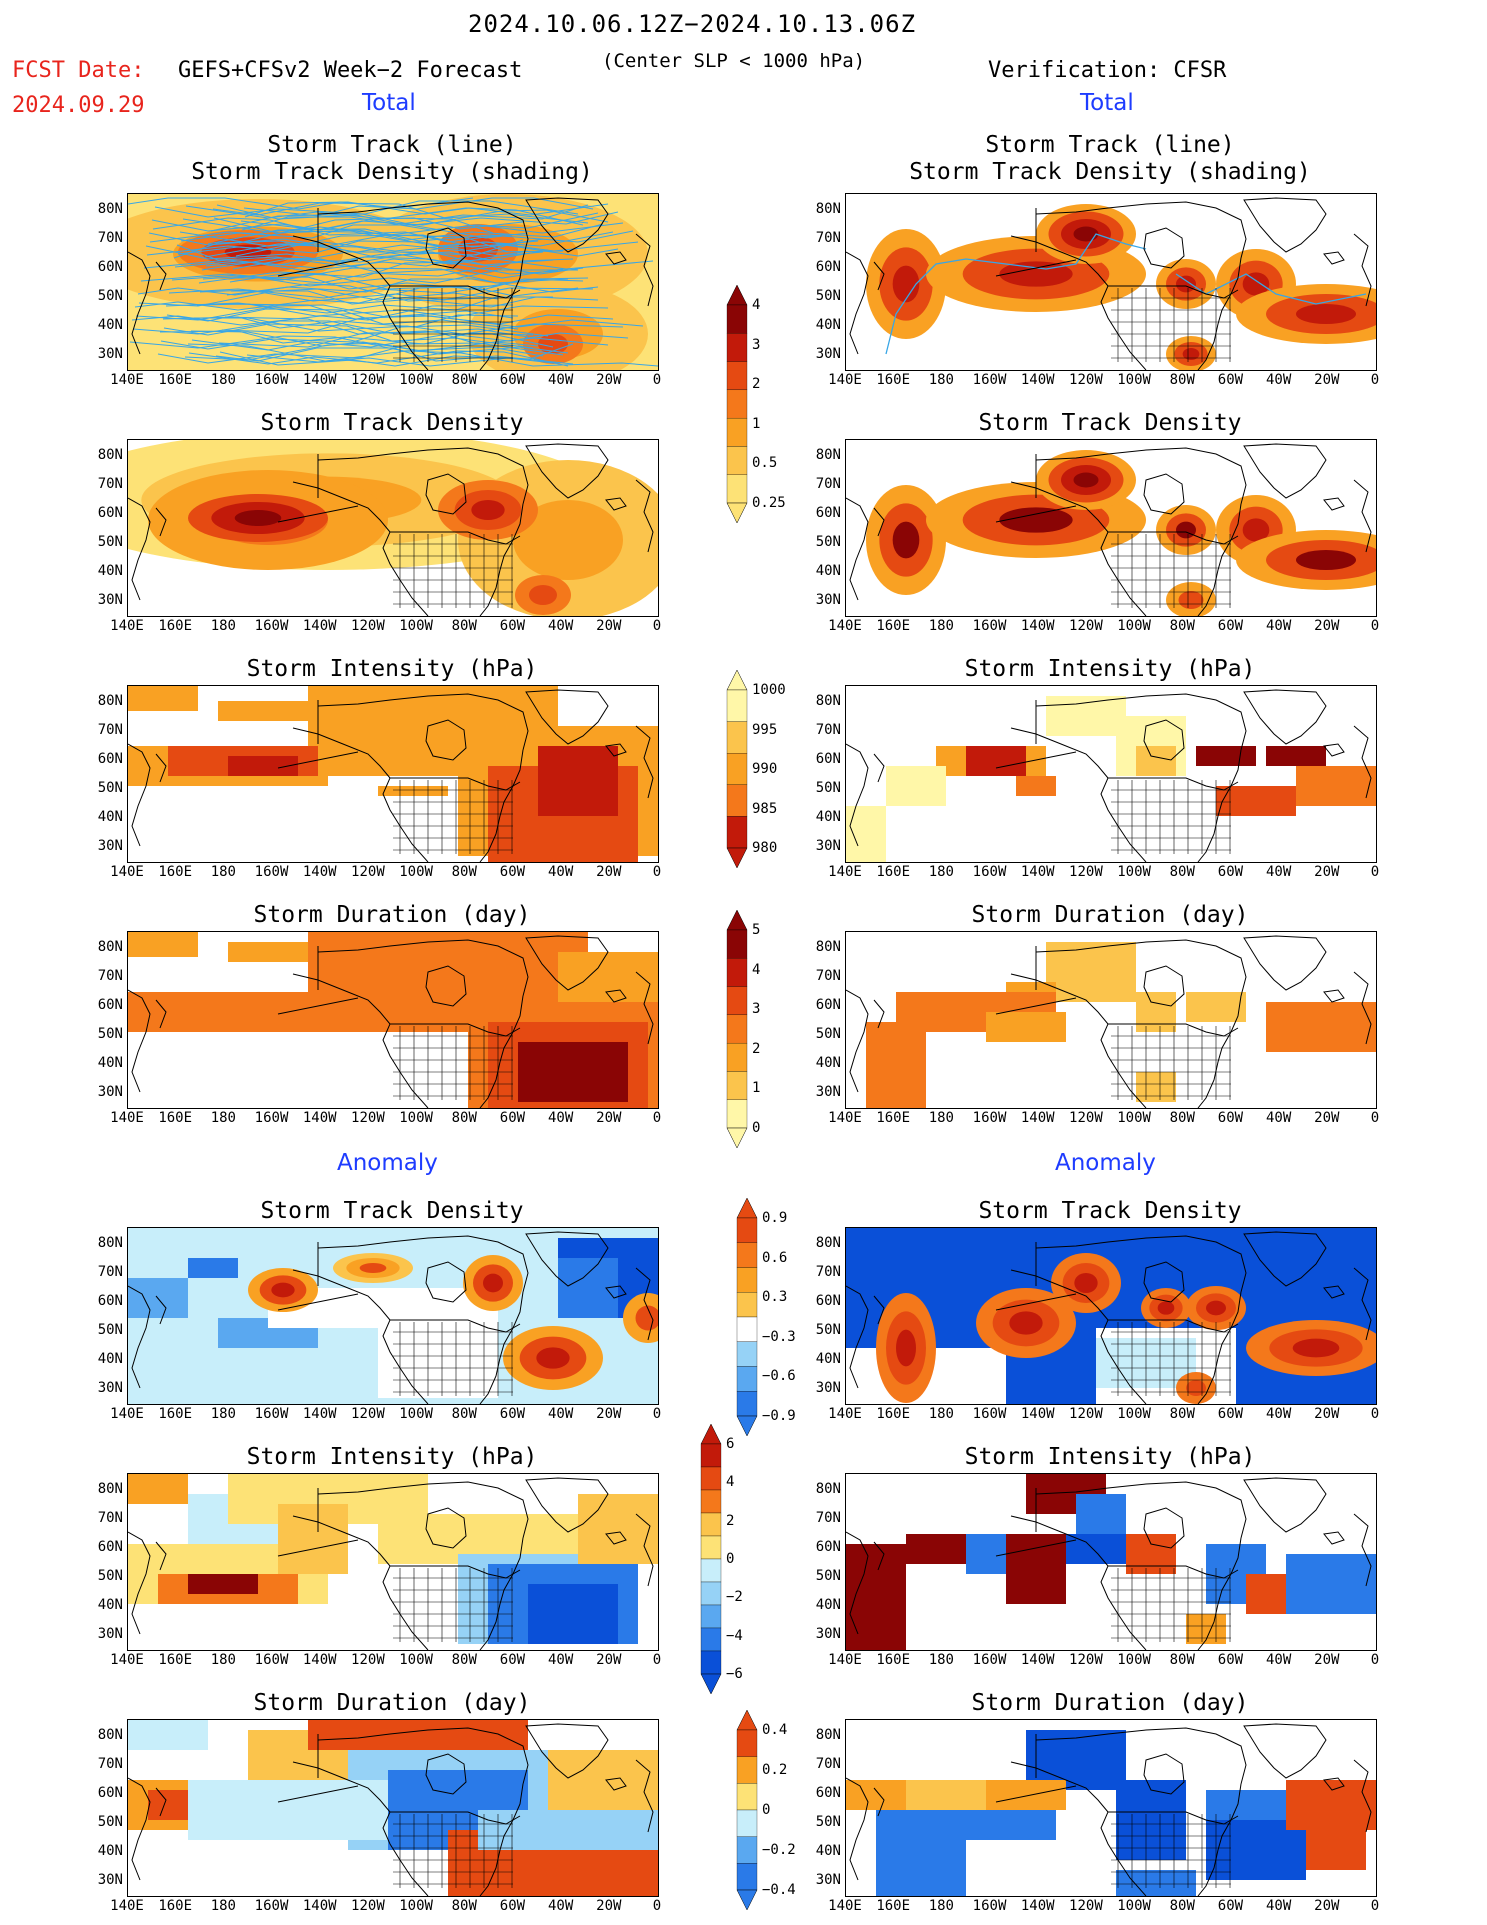  I want to click on colorbar-tick-label: 1, so click(756, 423).